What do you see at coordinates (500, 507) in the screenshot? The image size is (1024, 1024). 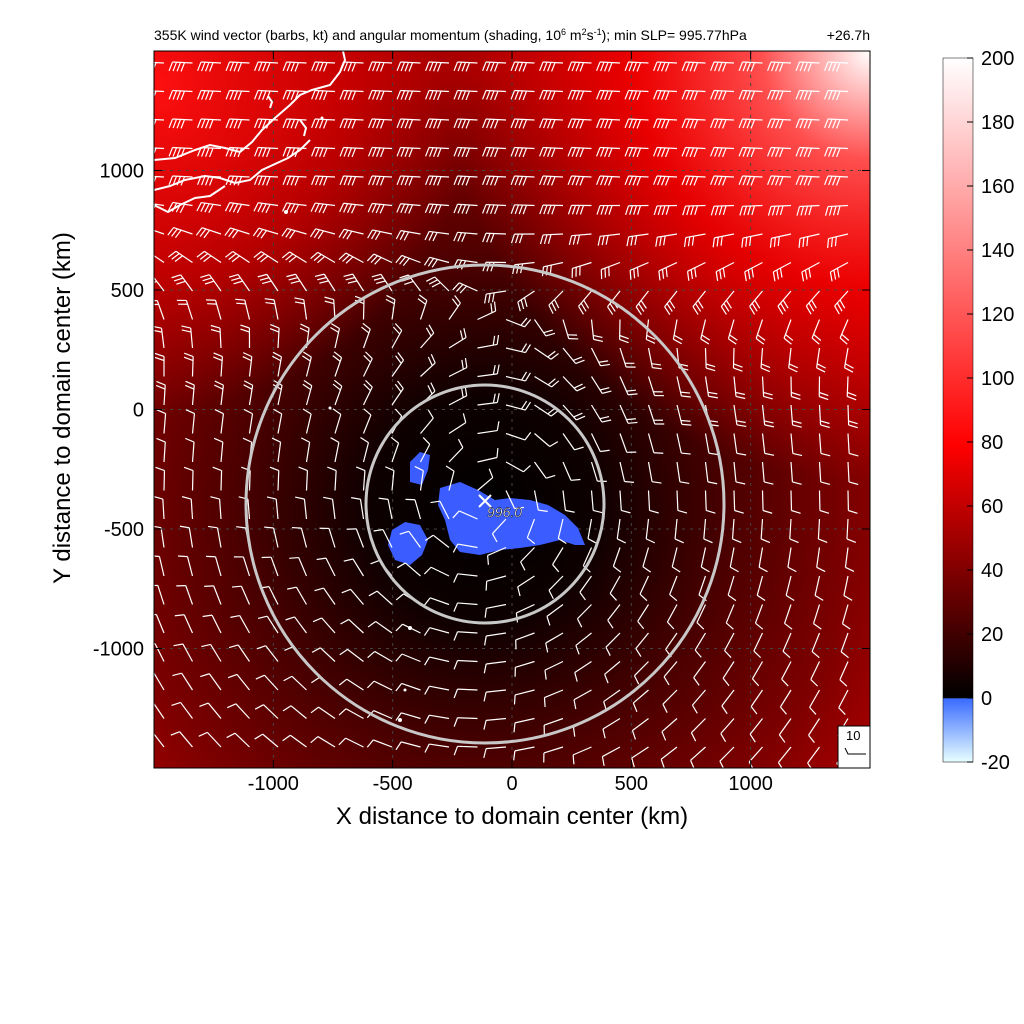 I see `storm-center-marker: 996.0` at bounding box center [500, 507].